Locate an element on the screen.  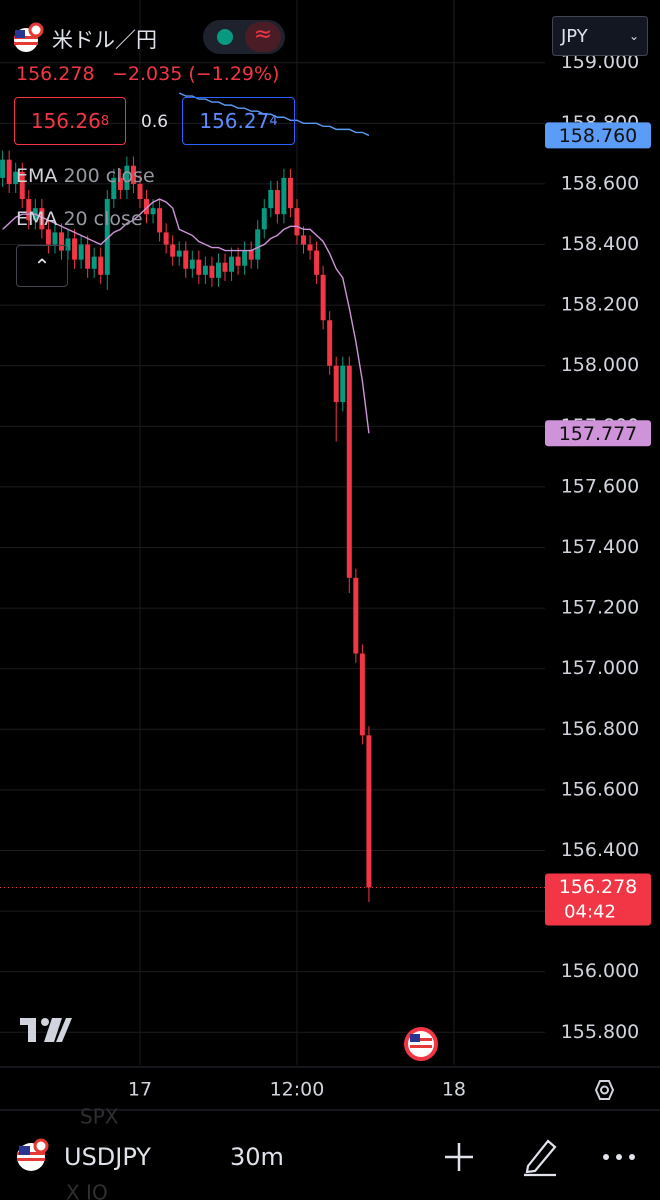
y-tick-label: 158.600 is located at coordinates (600, 183).